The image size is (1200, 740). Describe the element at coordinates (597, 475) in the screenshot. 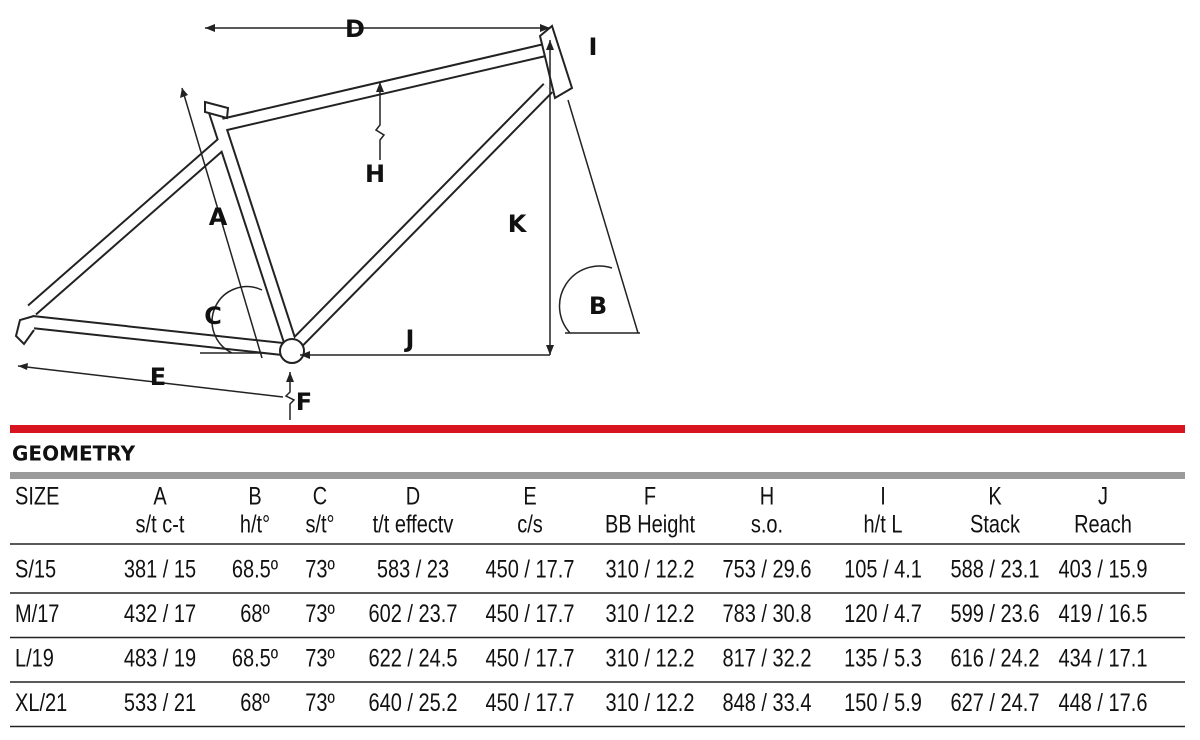

I see `gray-bar` at that location.